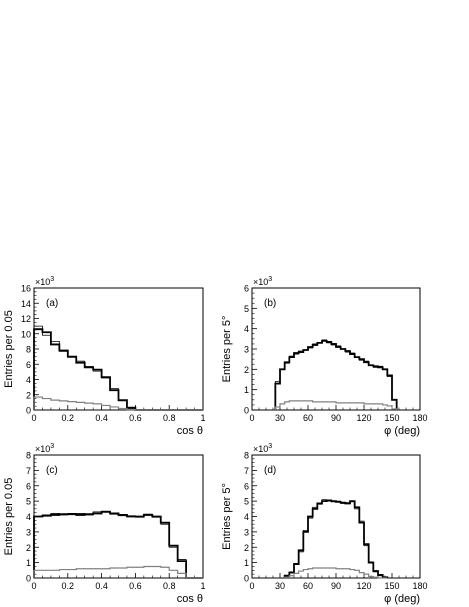  What do you see at coordinates (270, 470) in the screenshot?
I see `panel-label: (d)` at bounding box center [270, 470].